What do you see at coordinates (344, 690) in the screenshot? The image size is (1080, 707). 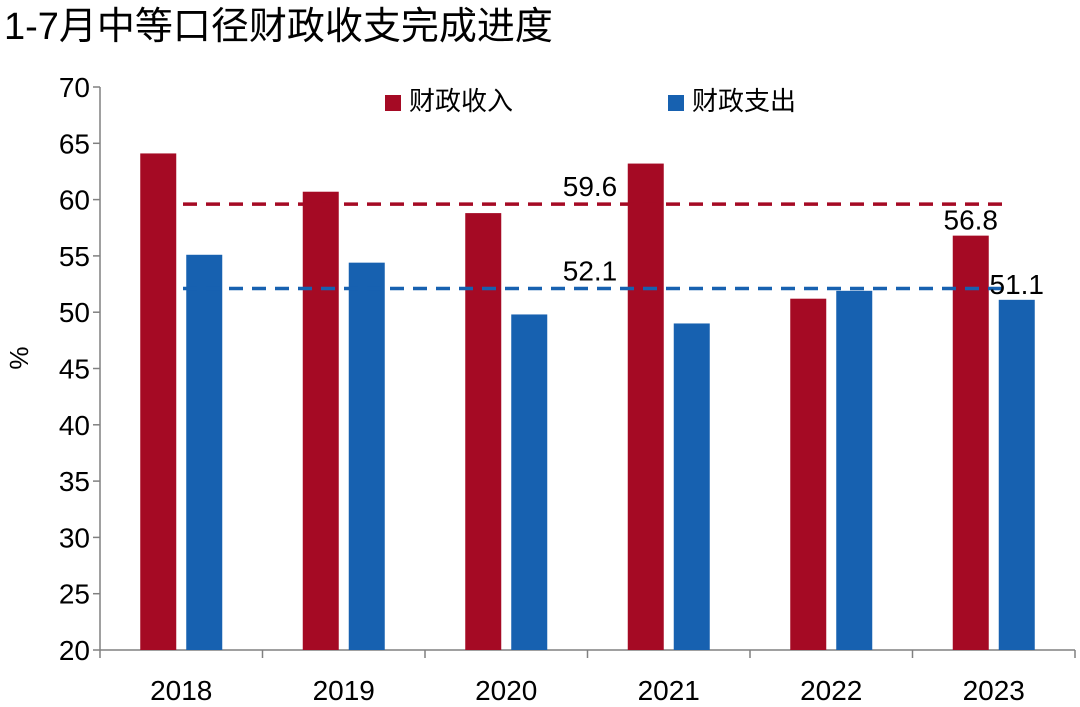 I see `x-tick-label: 2019` at bounding box center [344, 690].